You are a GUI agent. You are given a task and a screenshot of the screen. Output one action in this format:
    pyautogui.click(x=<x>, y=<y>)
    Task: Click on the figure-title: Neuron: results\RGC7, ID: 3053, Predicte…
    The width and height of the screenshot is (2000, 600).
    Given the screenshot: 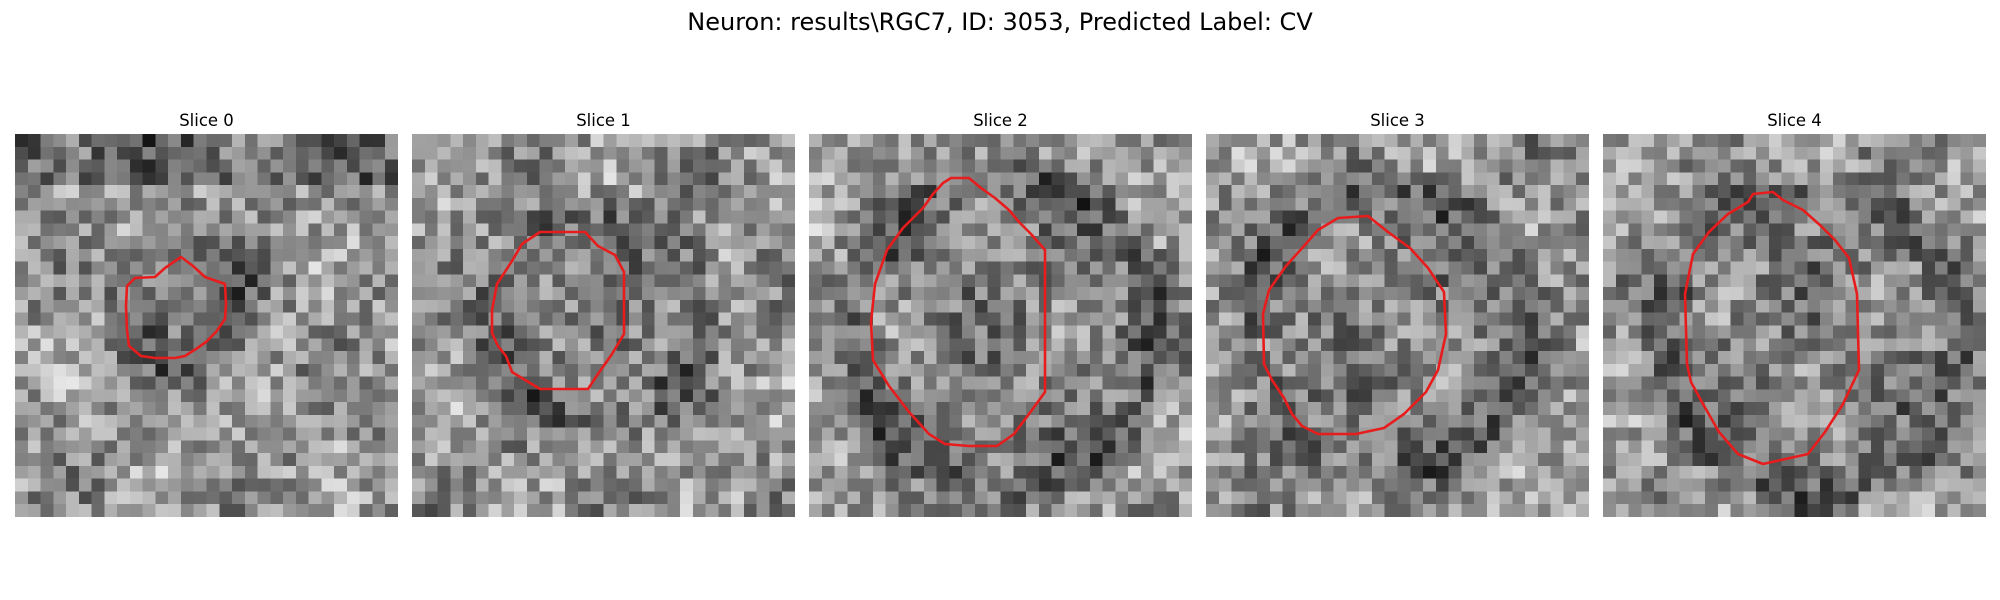 What is the action you would take?
    pyautogui.click(x=1000, y=22)
    